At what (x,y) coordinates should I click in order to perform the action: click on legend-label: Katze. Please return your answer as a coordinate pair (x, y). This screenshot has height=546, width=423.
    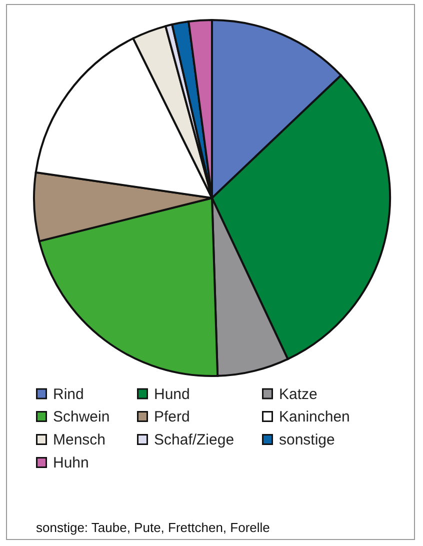
    Looking at the image, I should click on (298, 394).